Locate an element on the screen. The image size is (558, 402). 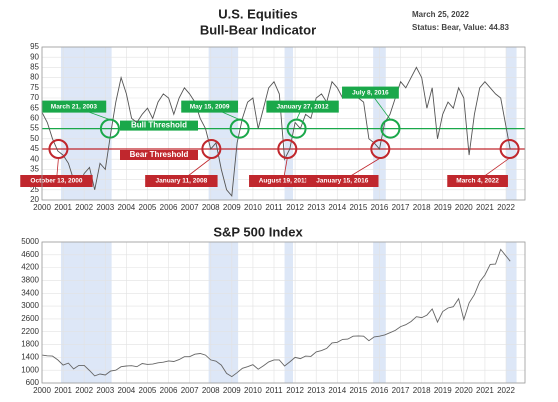
y-tick-label: 20 is located at coordinates (34, 199).